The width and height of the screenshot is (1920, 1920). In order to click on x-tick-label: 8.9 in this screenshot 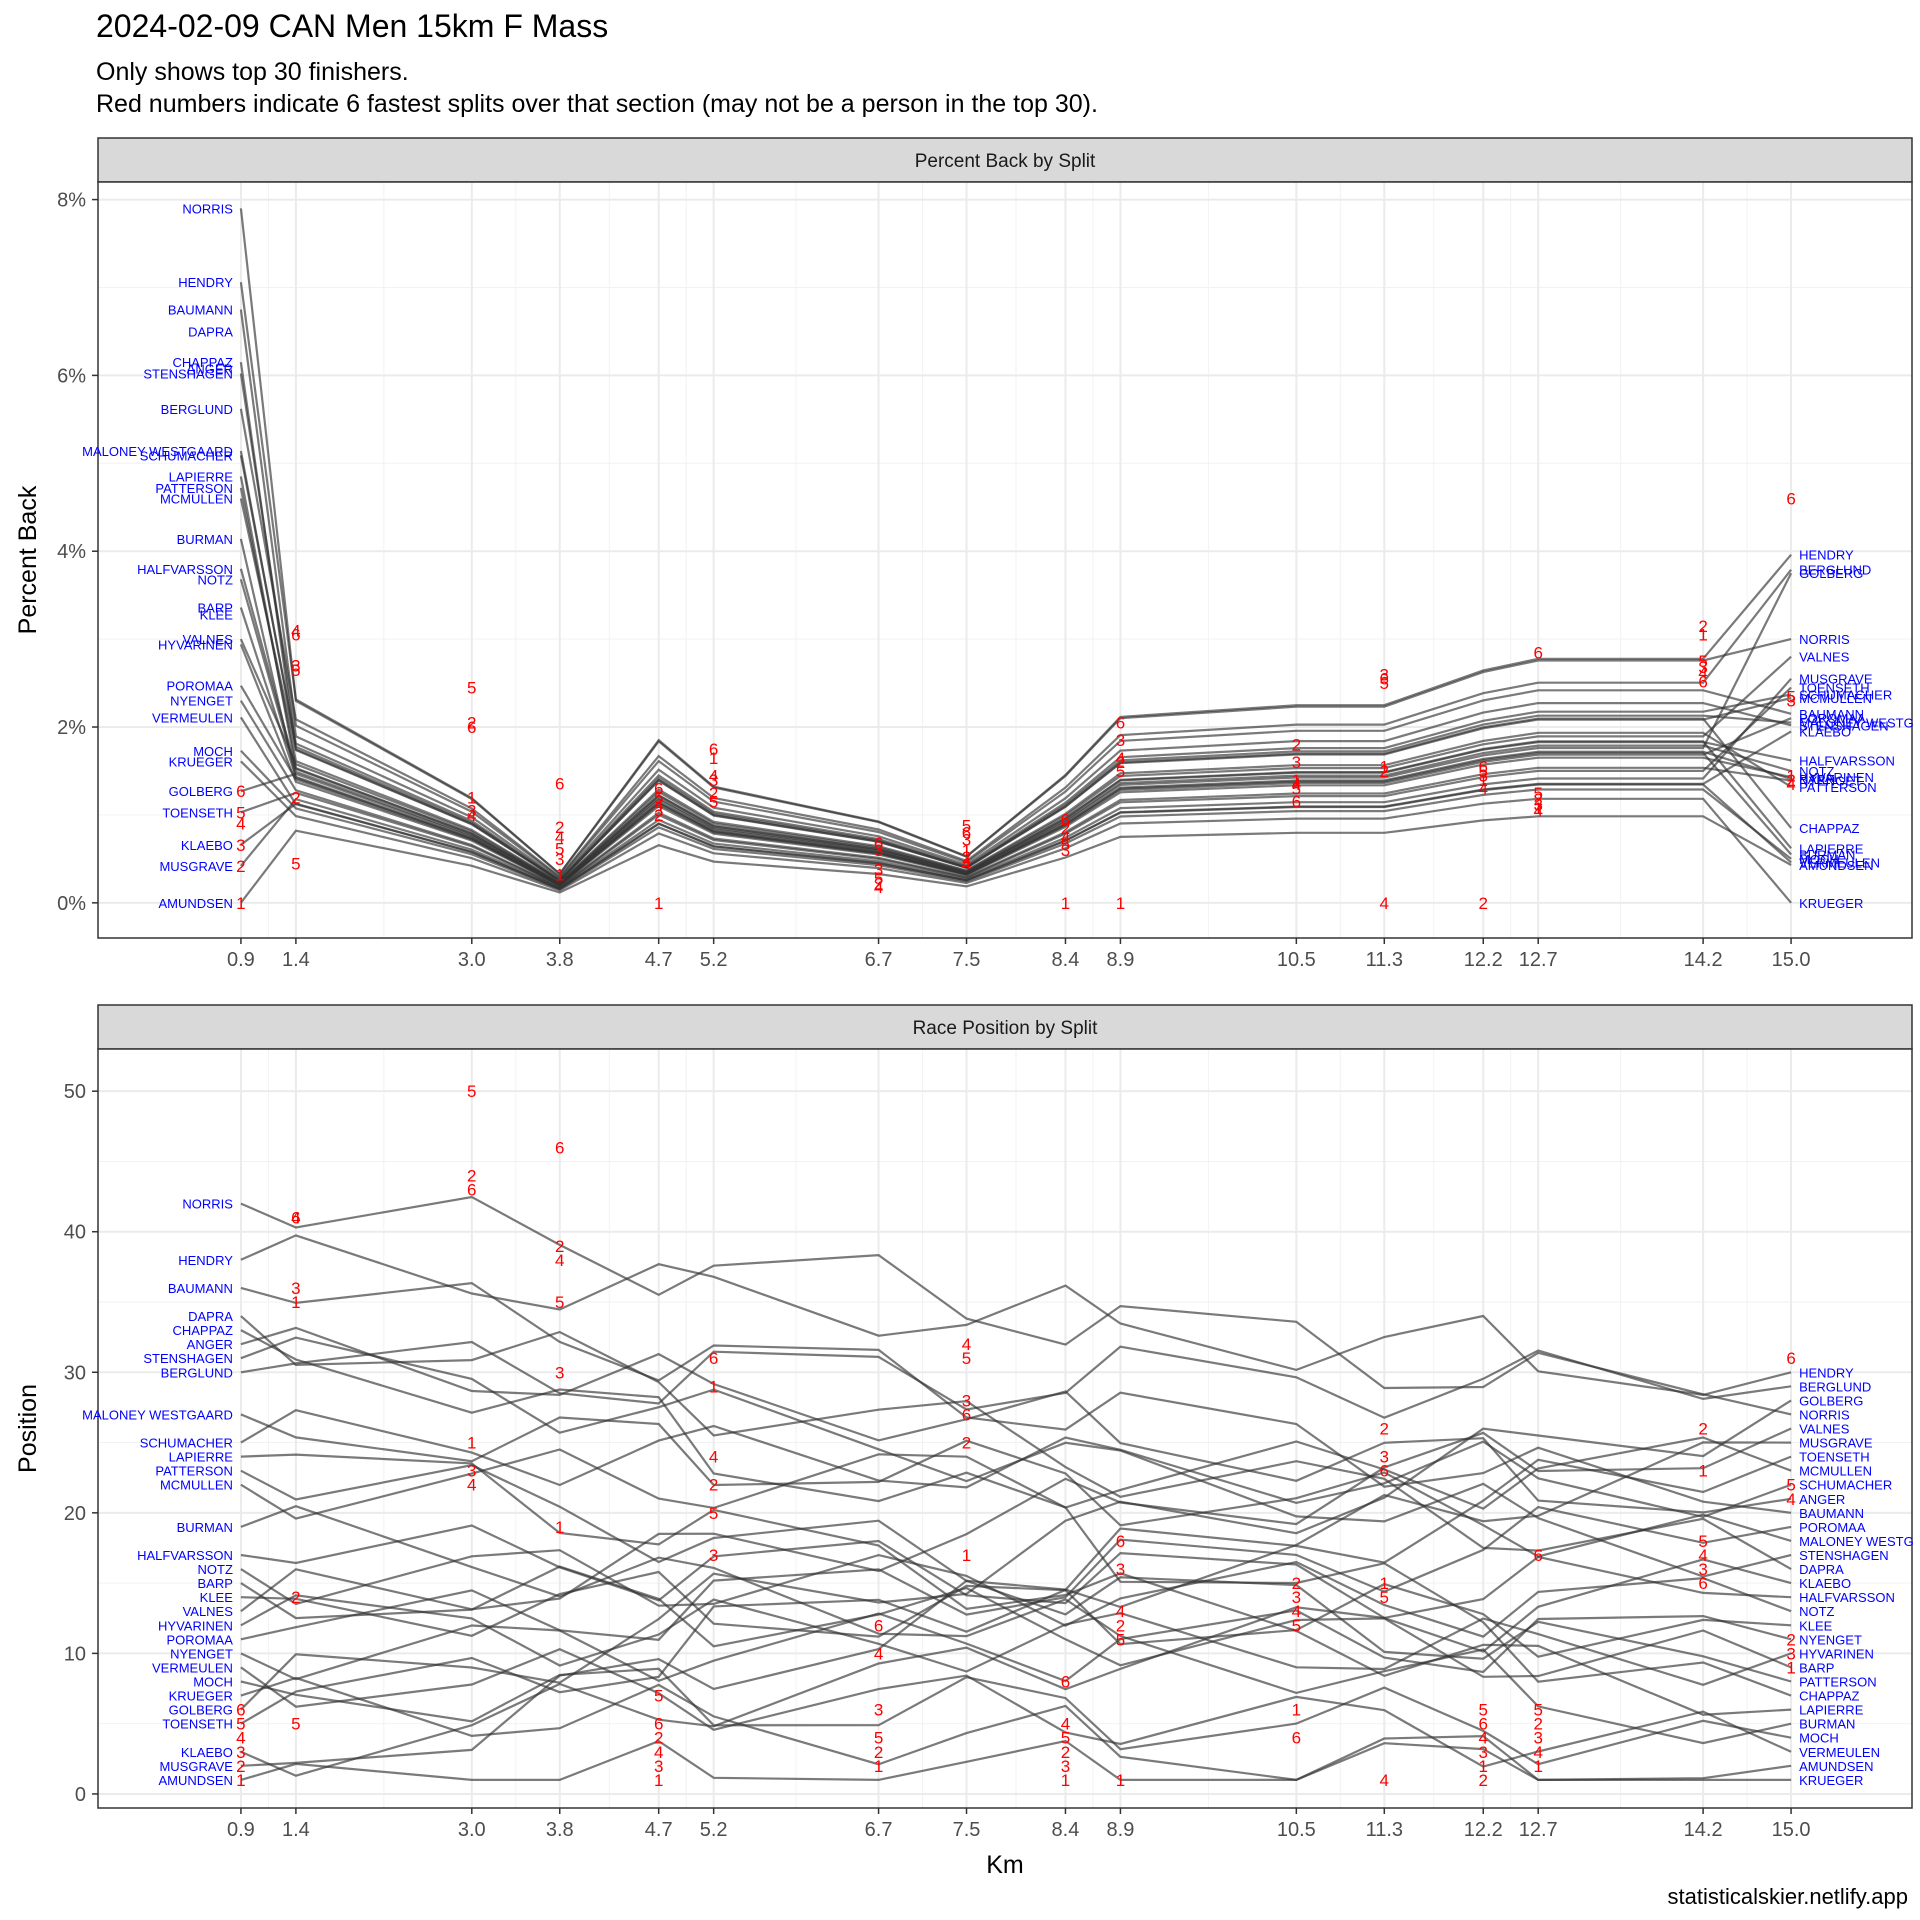, I will do `click(1121, 960)`.